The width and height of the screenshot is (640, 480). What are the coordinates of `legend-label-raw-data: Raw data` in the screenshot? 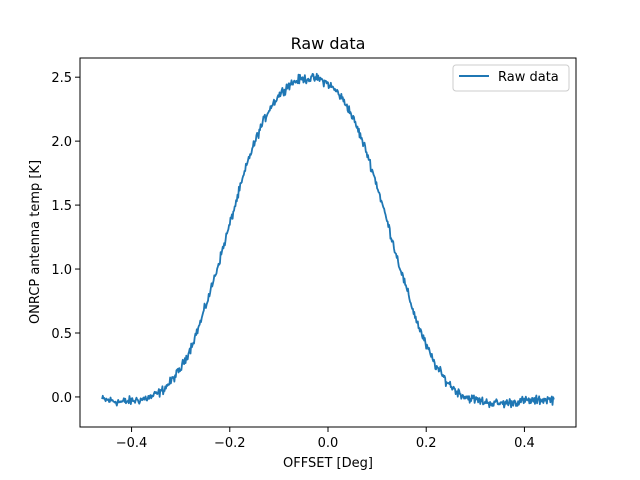 It's located at (528, 77).